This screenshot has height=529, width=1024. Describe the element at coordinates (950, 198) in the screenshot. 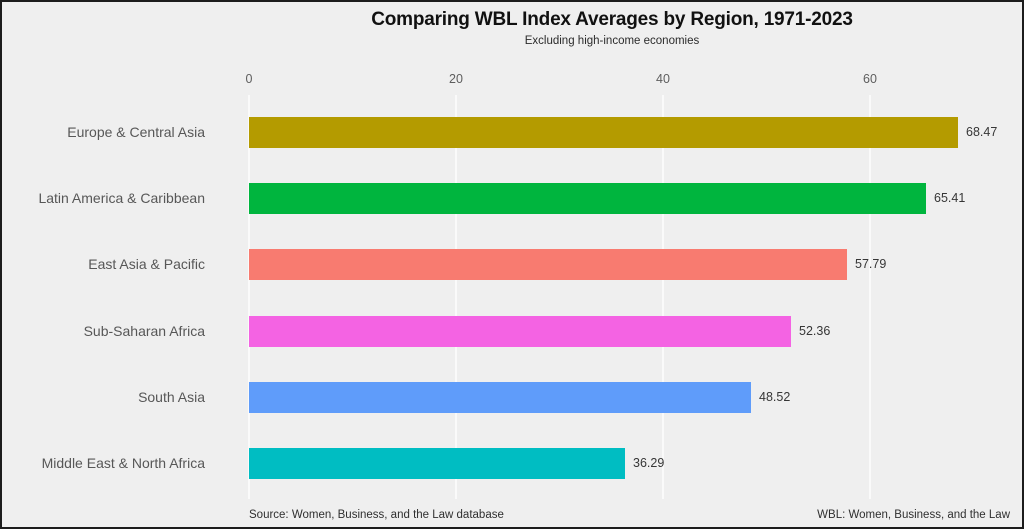

I see `bar-value-label: 65.41` at that location.